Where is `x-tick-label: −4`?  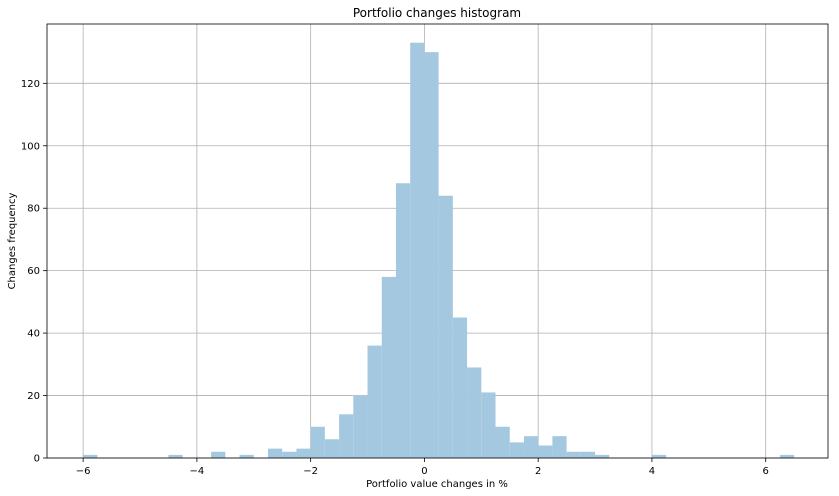 x-tick-label: −4 is located at coordinates (197, 471).